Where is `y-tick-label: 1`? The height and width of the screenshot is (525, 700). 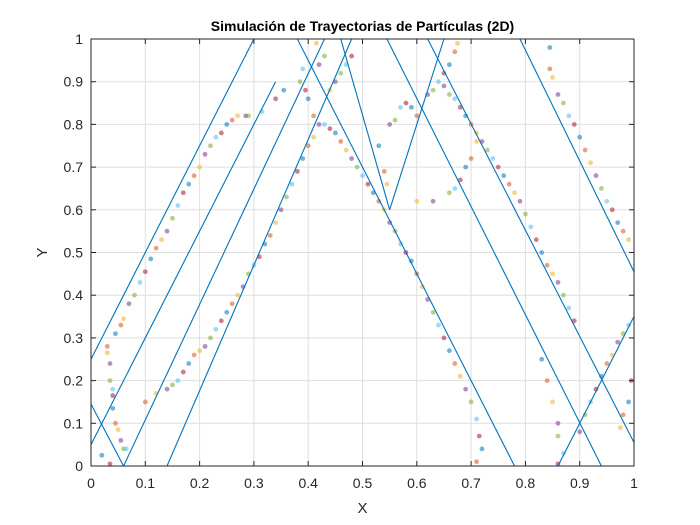 y-tick-label: 1 is located at coordinates (79, 39).